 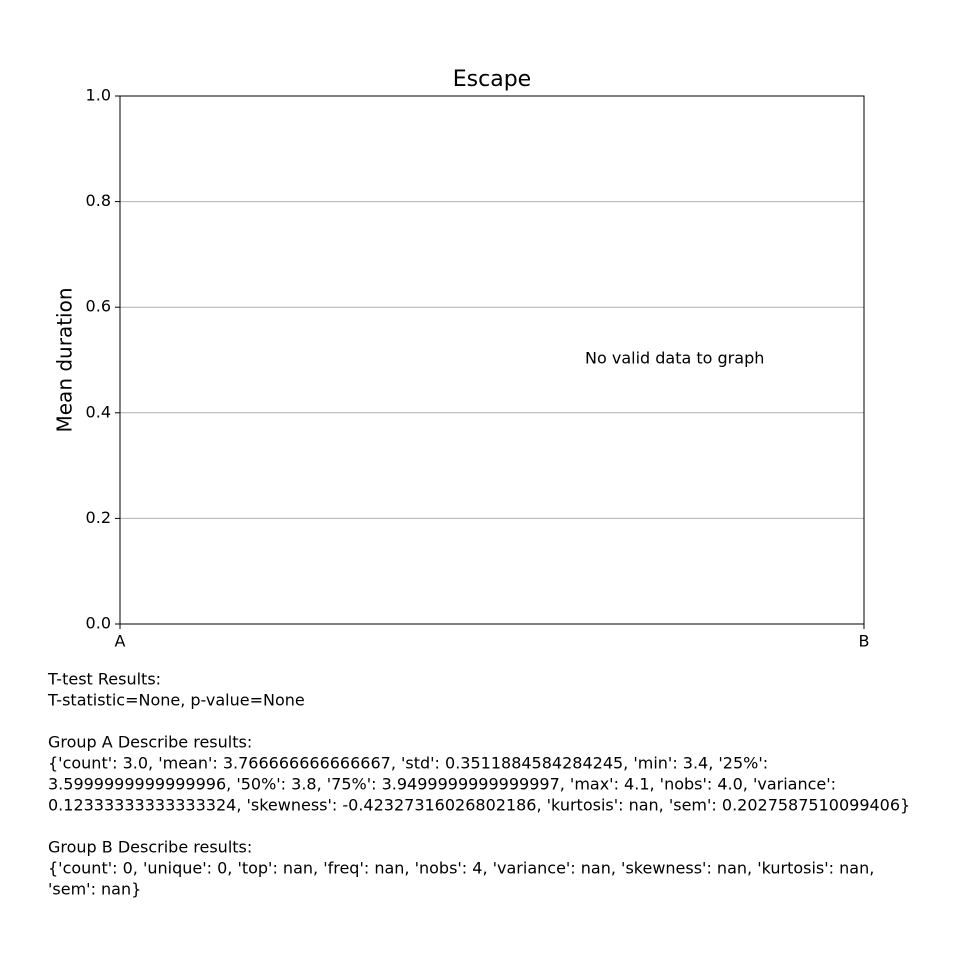 I want to click on y-tick-label: 0.4, so click(x=98, y=411).